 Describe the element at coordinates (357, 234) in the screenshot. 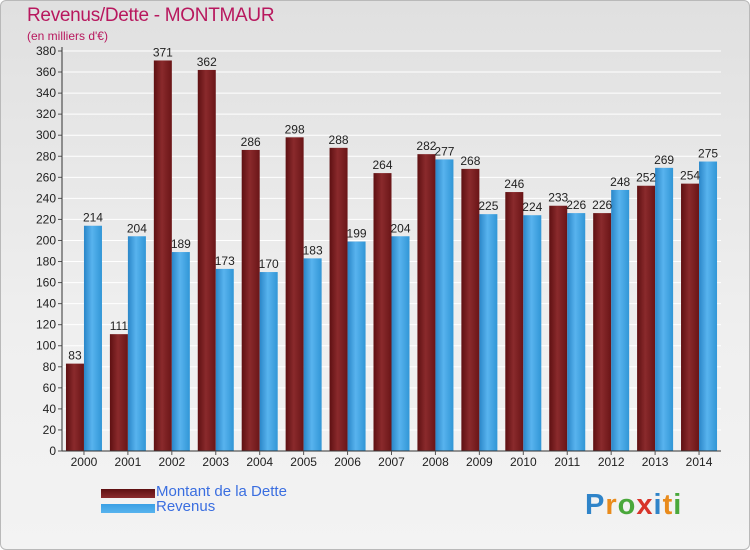

I see `data-label-revenus: 199` at that location.